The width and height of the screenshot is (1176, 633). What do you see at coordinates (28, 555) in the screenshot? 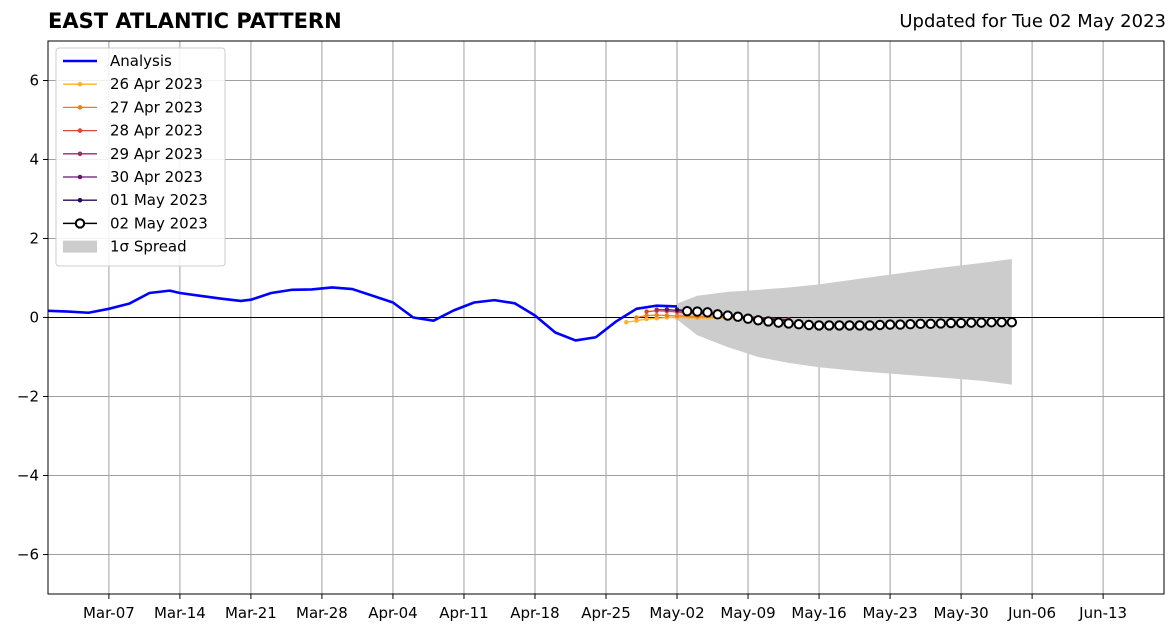
I see `y-tick-label: −6` at bounding box center [28, 555].